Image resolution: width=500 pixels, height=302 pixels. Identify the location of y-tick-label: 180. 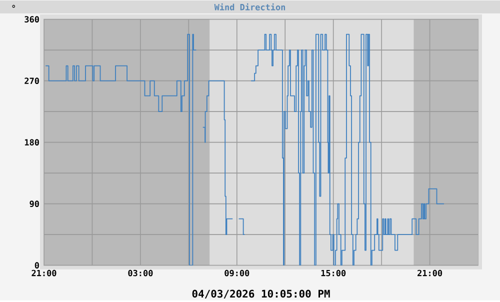
(31, 142).